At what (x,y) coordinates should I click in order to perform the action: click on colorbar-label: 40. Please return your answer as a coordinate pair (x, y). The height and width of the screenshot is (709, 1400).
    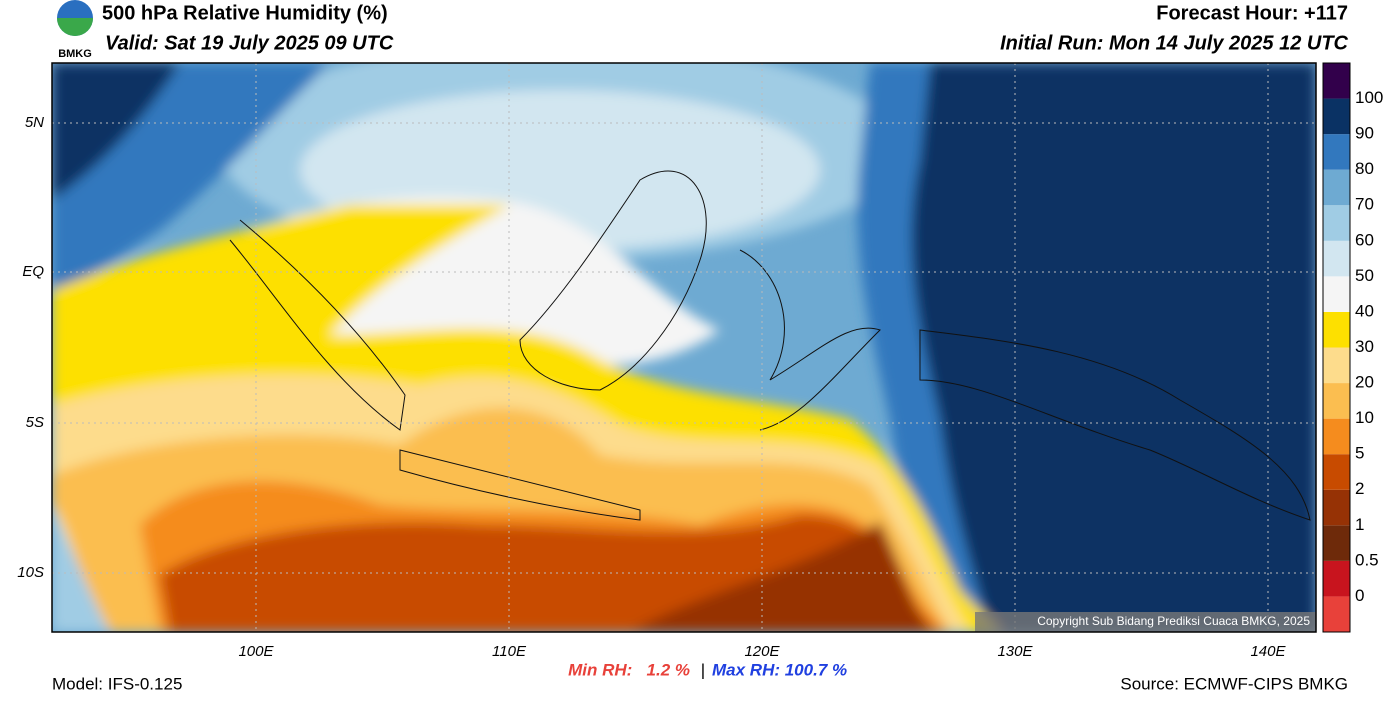
    Looking at the image, I should click on (1364, 310).